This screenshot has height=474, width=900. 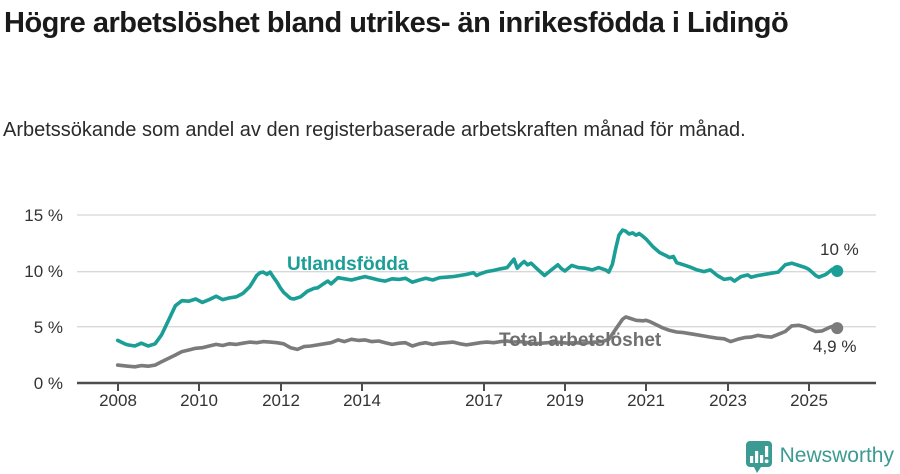 What do you see at coordinates (835, 346) in the screenshot?
I see `end-value-label-total: 4,9 %` at bounding box center [835, 346].